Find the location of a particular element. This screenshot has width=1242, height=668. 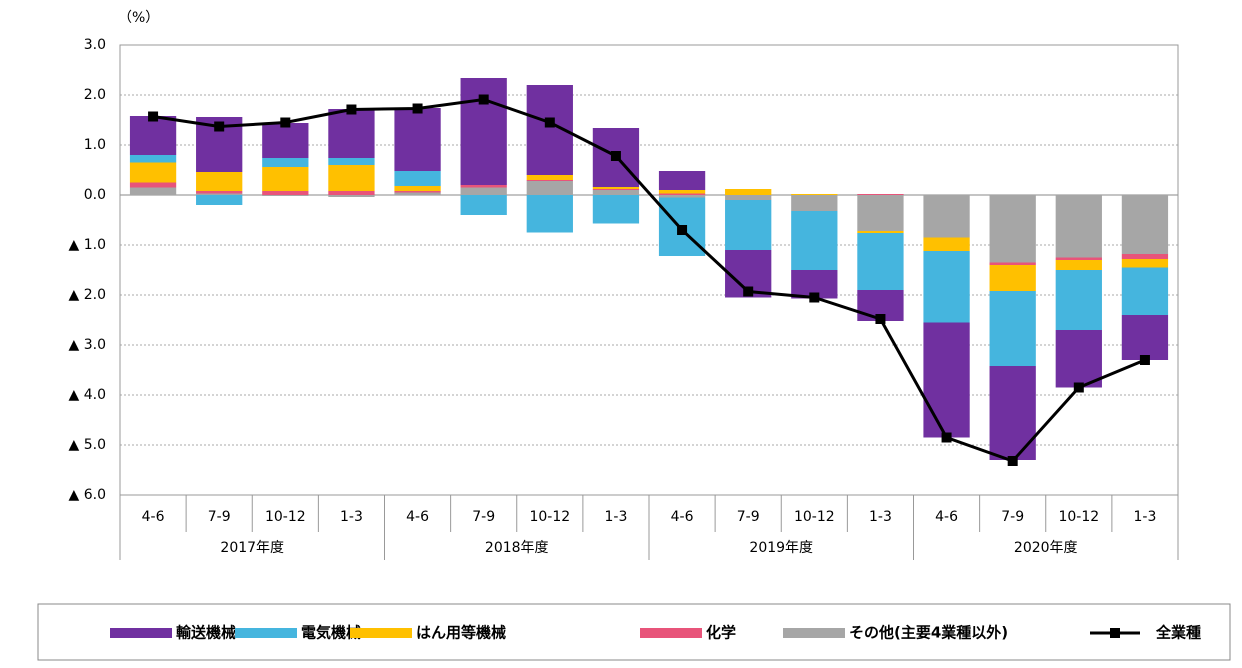

legend-label: その他(主要4業種以外) is located at coordinates (928, 633).